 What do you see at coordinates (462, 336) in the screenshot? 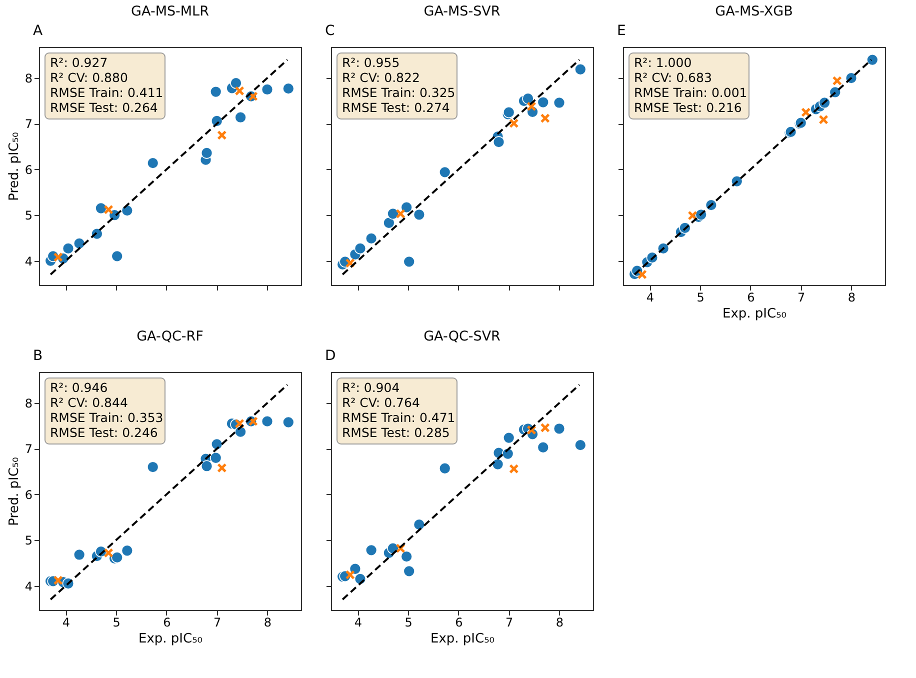
I see `chart-title: GA-QC-SVR` at bounding box center [462, 336].